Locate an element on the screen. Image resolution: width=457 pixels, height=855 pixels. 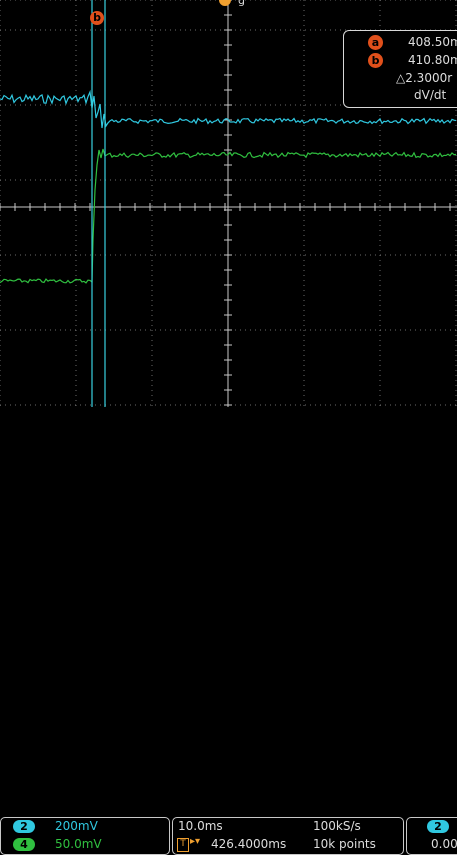
cursor-a-badge: a is located at coordinates (375, 42).